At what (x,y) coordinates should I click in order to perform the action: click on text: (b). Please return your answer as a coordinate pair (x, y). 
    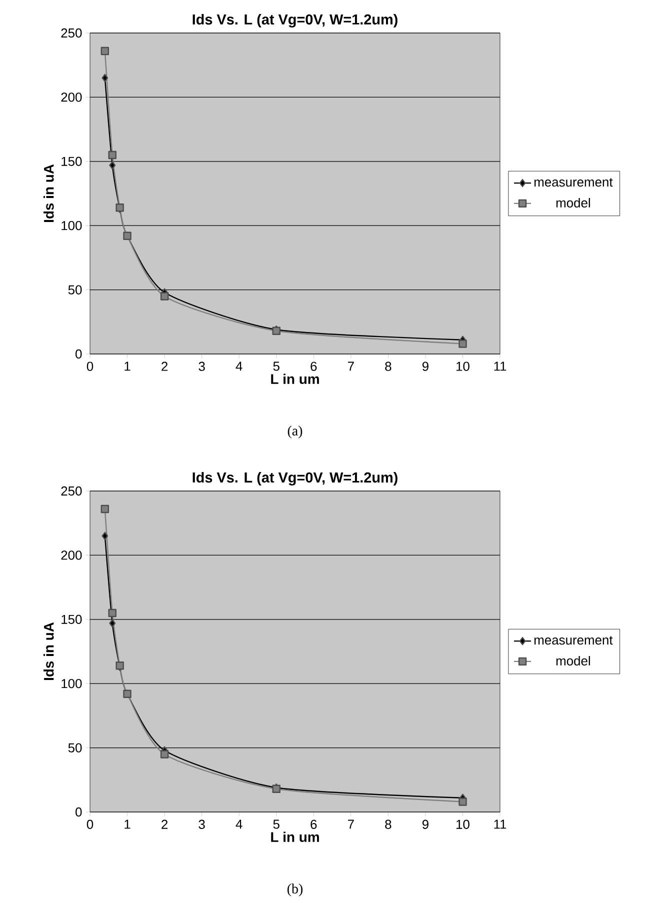
    Looking at the image, I should click on (295, 890).